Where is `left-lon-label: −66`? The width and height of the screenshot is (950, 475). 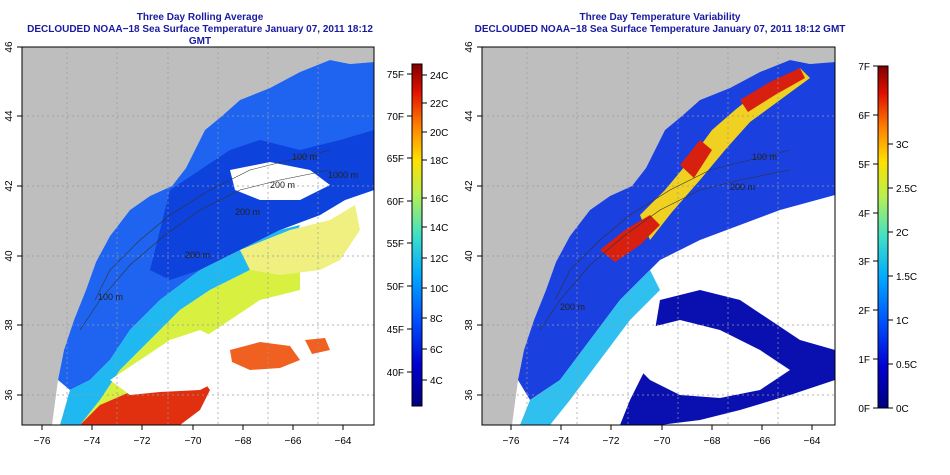 left-lon-label: −66 is located at coordinates (293, 441).